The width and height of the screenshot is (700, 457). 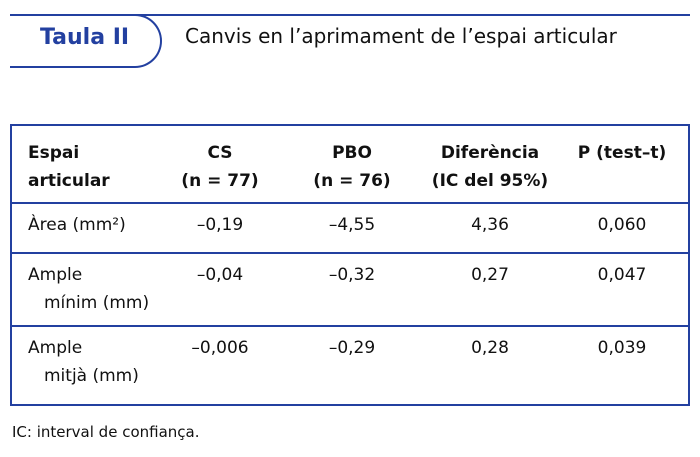 I want to click on column-header: articular, so click(x=69, y=181).